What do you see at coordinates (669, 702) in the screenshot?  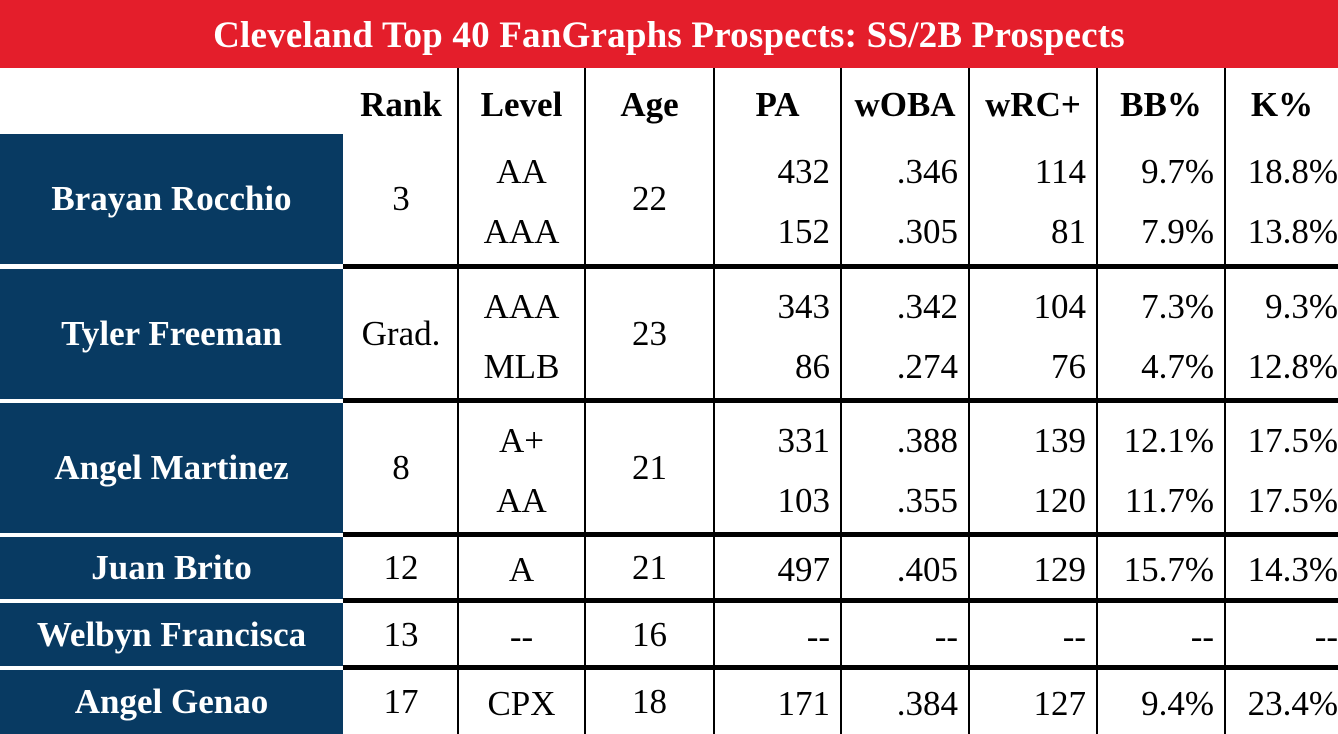 I see `table-row: Angel Genao 17 18 CPX 171 .384 127 9.4% 23.4%` at bounding box center [669, 702].